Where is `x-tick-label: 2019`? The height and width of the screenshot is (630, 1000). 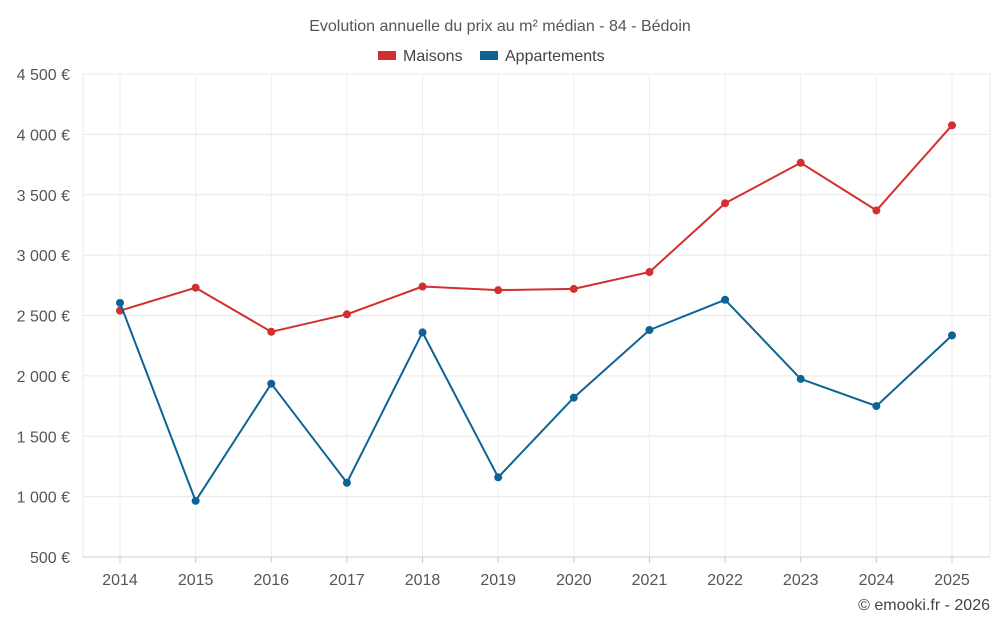 x-tick-label: 2019 is located at coordinates (498, 580).